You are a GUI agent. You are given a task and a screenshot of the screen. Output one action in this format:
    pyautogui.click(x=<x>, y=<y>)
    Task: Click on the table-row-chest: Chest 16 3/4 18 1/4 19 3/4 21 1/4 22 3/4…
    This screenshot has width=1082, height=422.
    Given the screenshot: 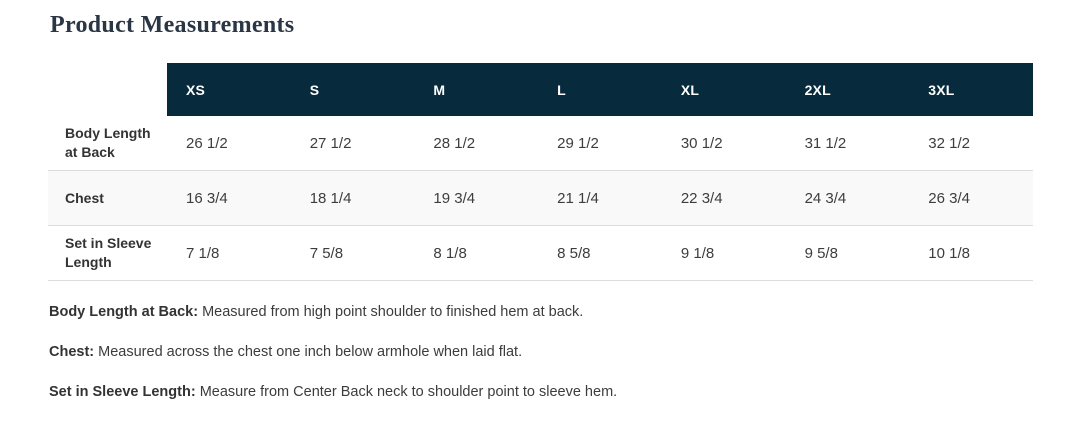 What is the action you would take?
    pyautogui.click(x=540, y=198)
    